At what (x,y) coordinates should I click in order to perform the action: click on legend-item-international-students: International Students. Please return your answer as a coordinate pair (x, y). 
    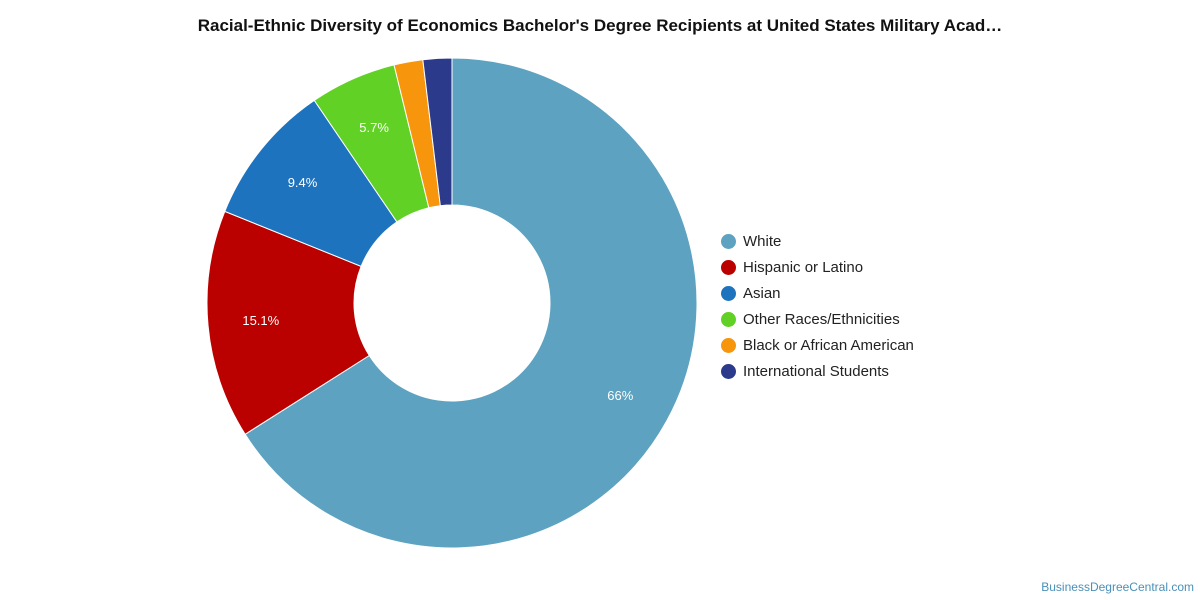
    Looking at the image, I should click on (817, 371).